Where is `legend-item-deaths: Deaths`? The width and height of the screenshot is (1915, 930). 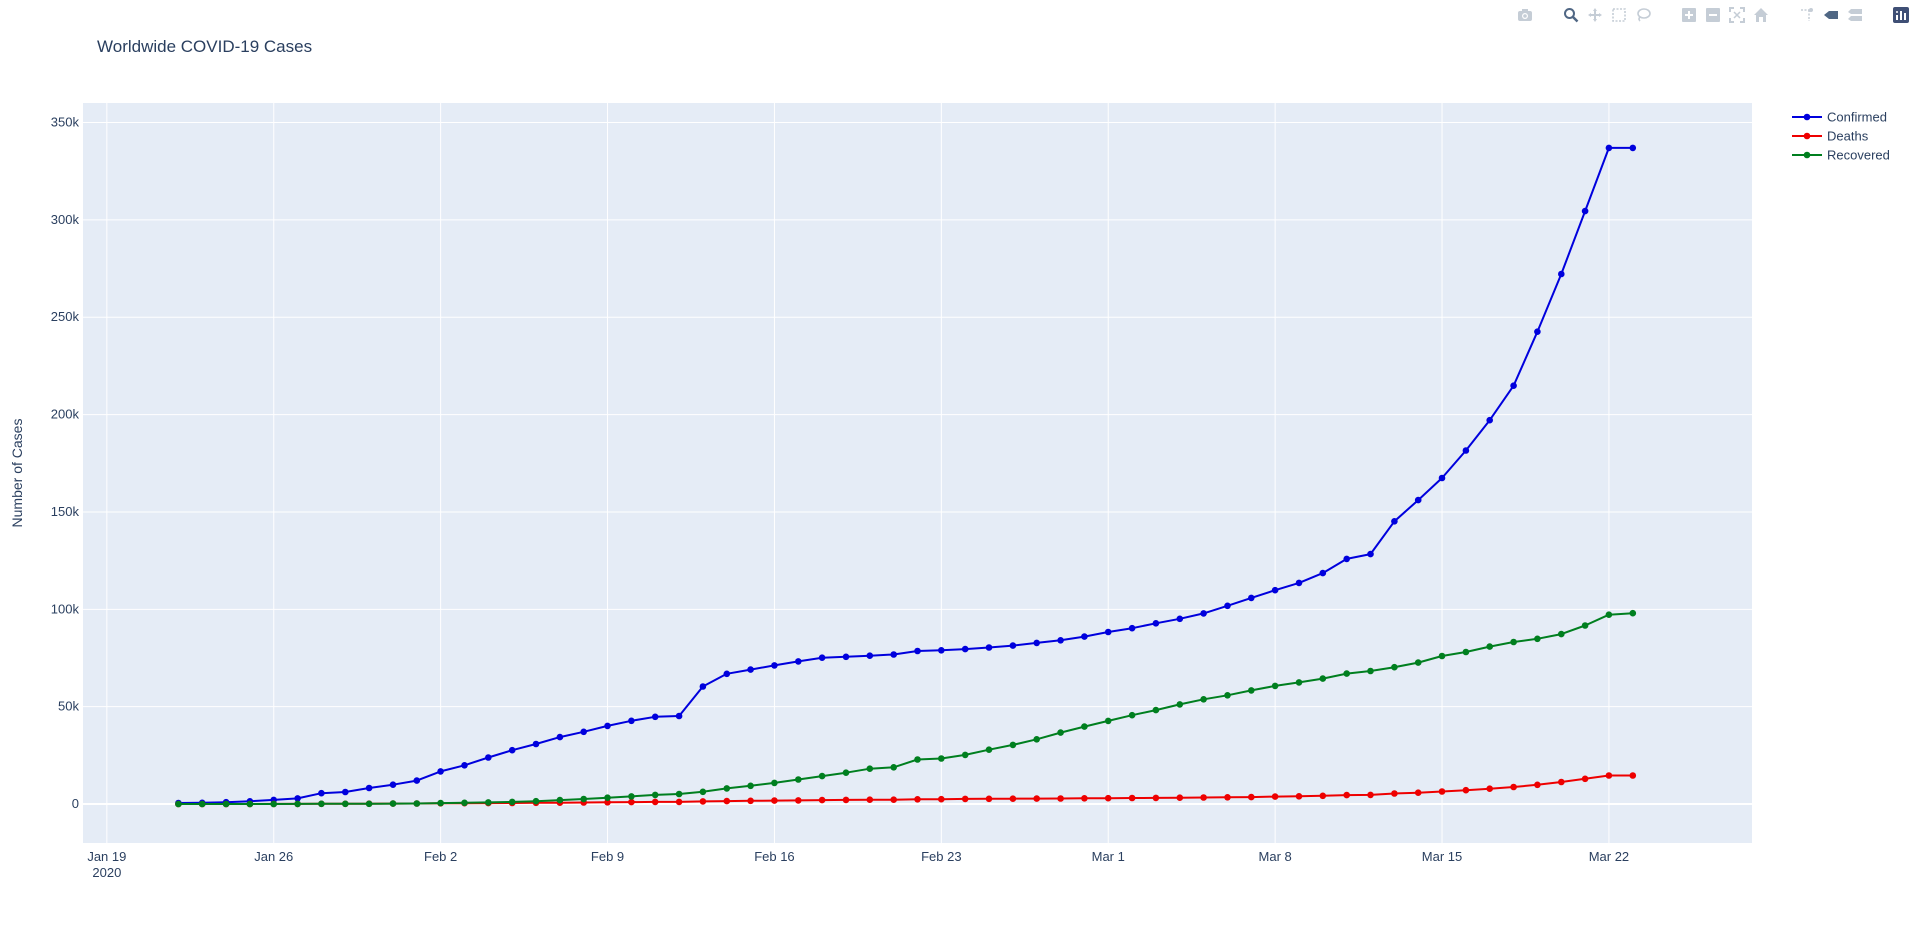
legend-item-deaths: Deaths is located at coordinates (1830, 136).